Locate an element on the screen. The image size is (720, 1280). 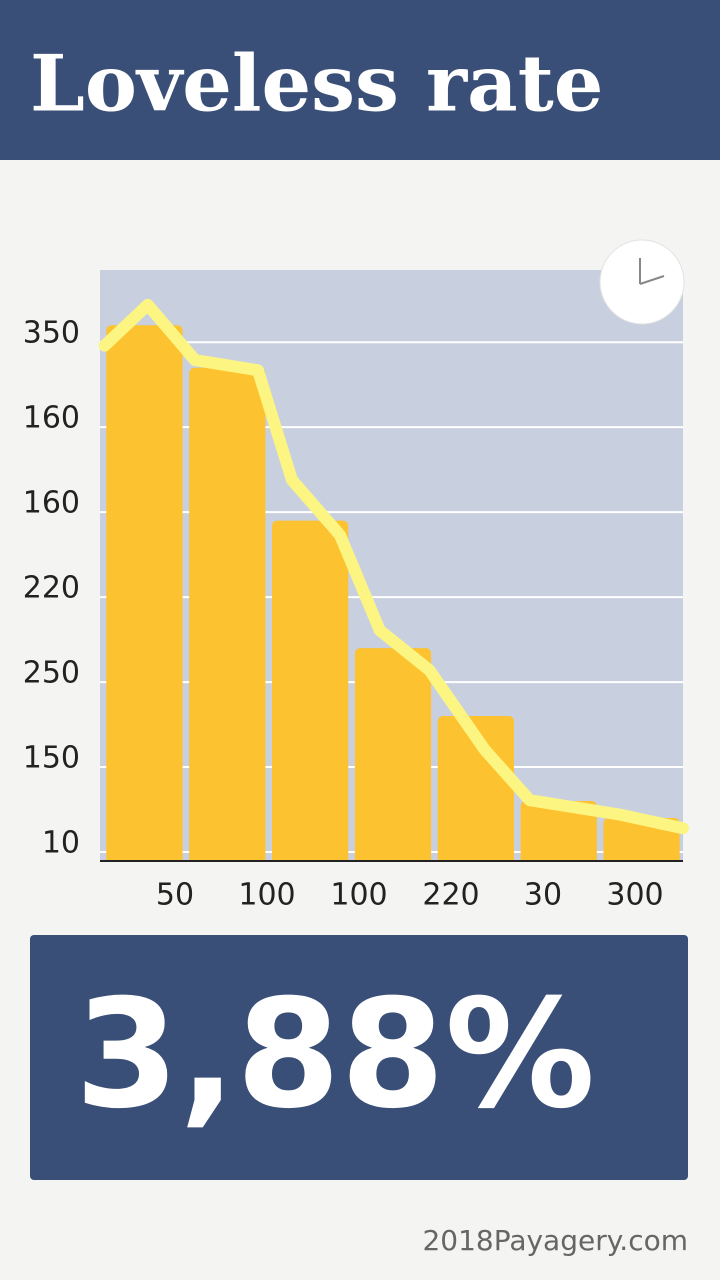
x-tick-label: 50 is located at coordinates (175, 895).